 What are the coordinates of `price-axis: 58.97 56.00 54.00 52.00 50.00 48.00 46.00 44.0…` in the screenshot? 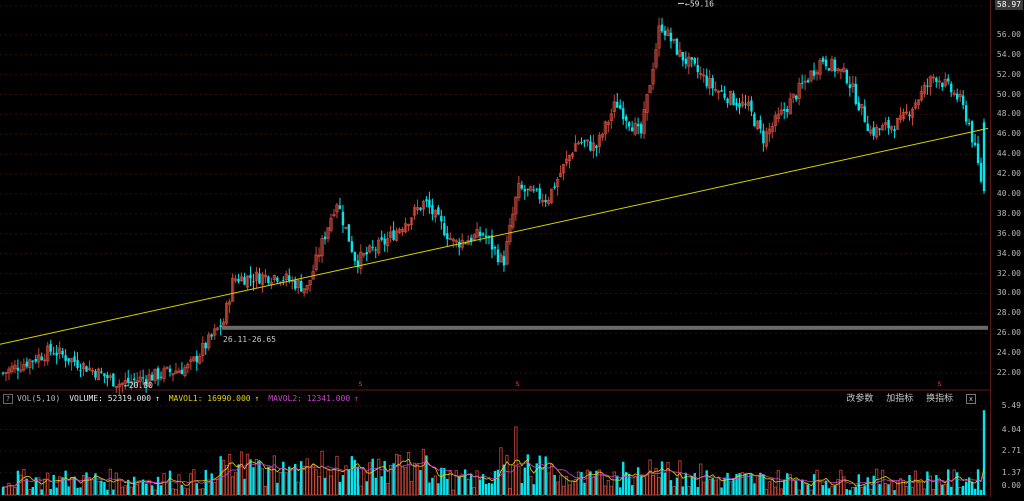 It's located at (1007, 248).